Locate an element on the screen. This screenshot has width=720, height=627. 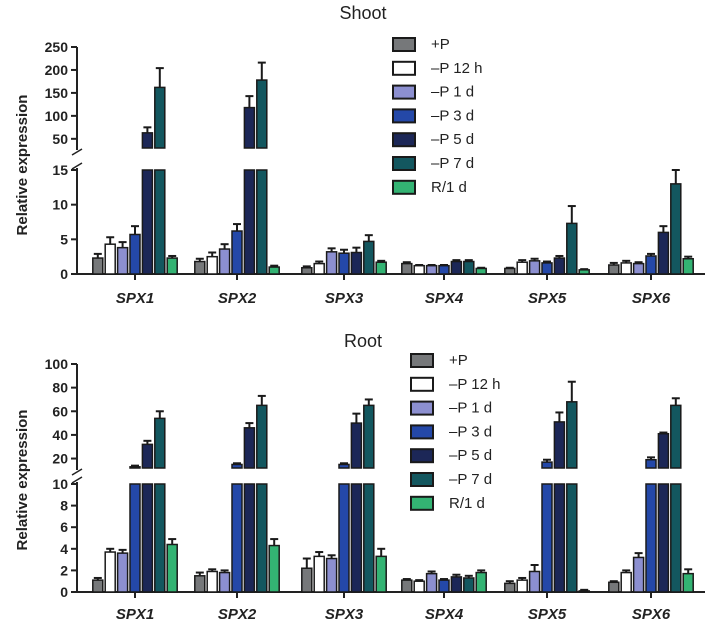
y-tick-label: 5 is located at coordinates (64, 239).